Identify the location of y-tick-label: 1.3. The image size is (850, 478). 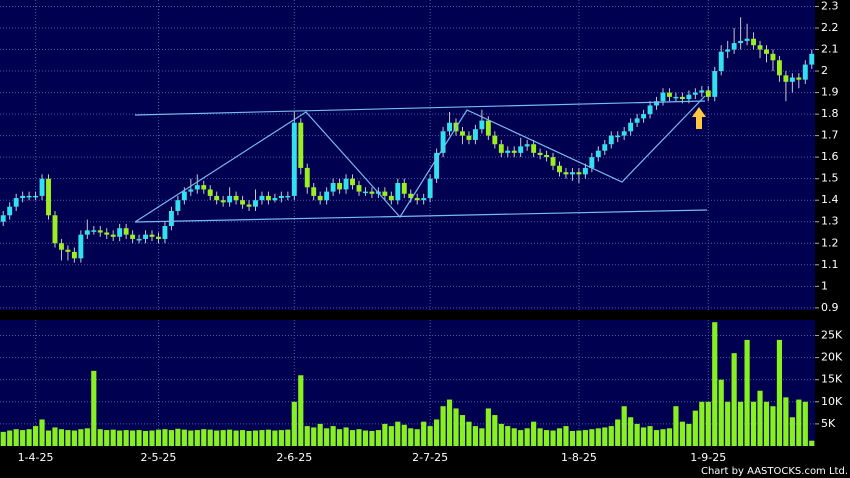
(830, 221).